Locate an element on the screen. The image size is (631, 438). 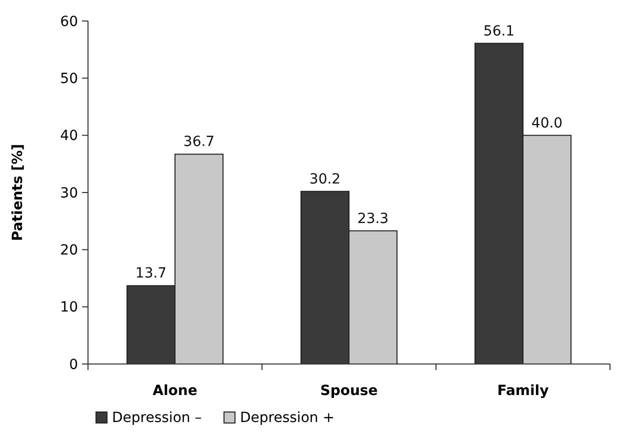
data-label: 56.1 is located at coordinates (499, 31).